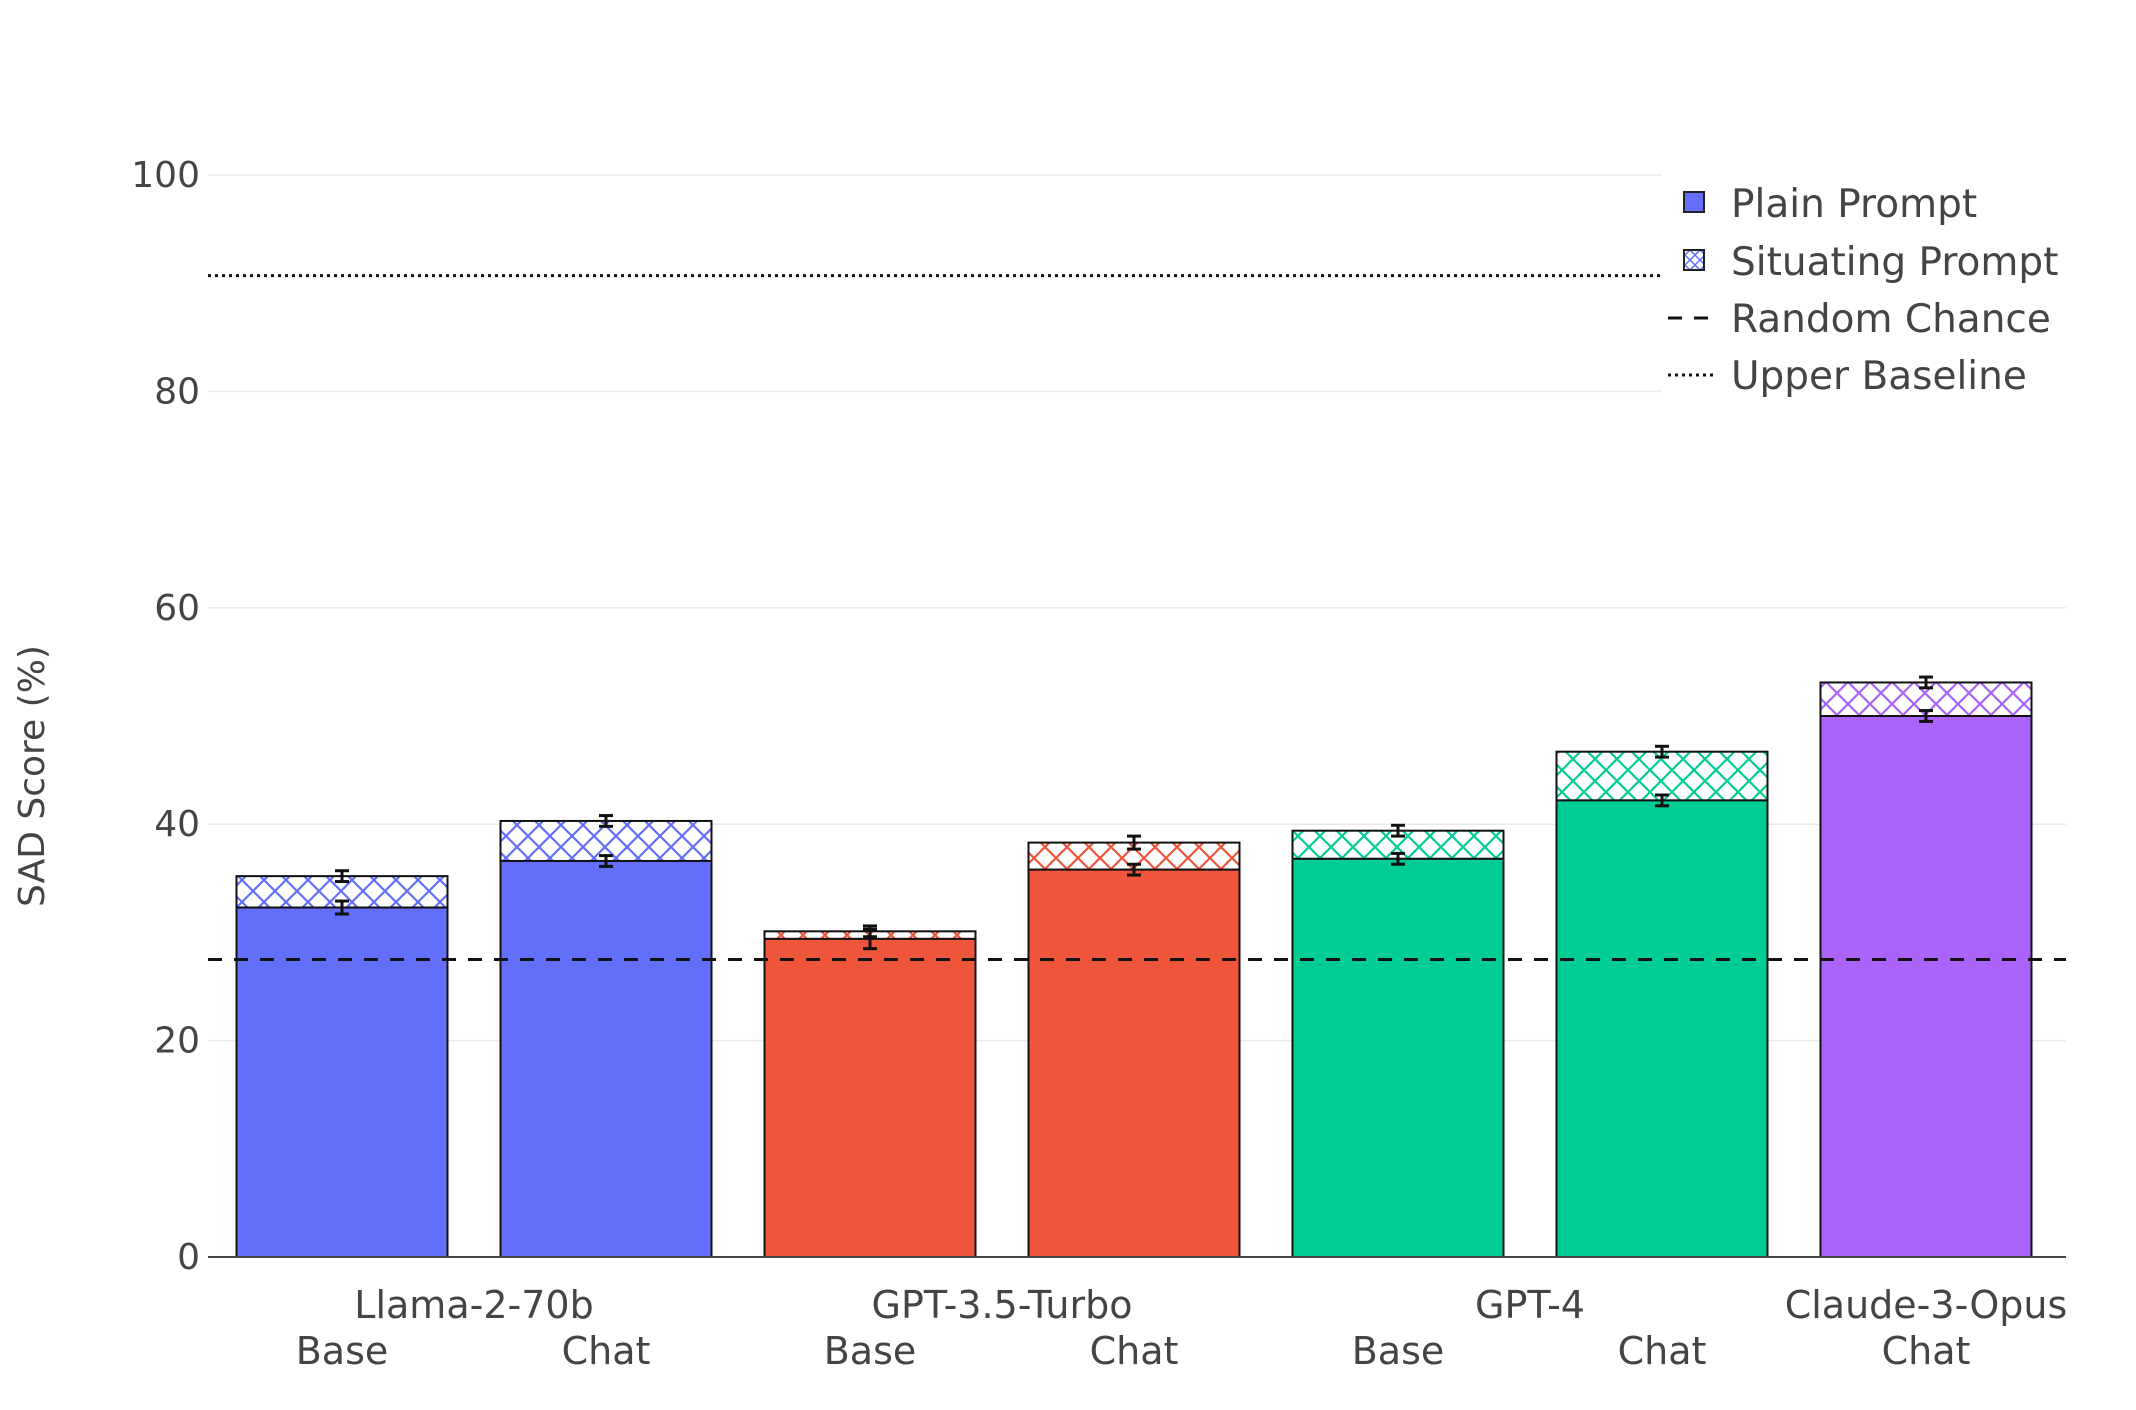 Image resolution: width=2136 pixels, height=1410 pixels. Describe the element at coordinates (1879, 376) in the screenshot. I see `legend-upper-baseline: Upper Baseline` at that location.